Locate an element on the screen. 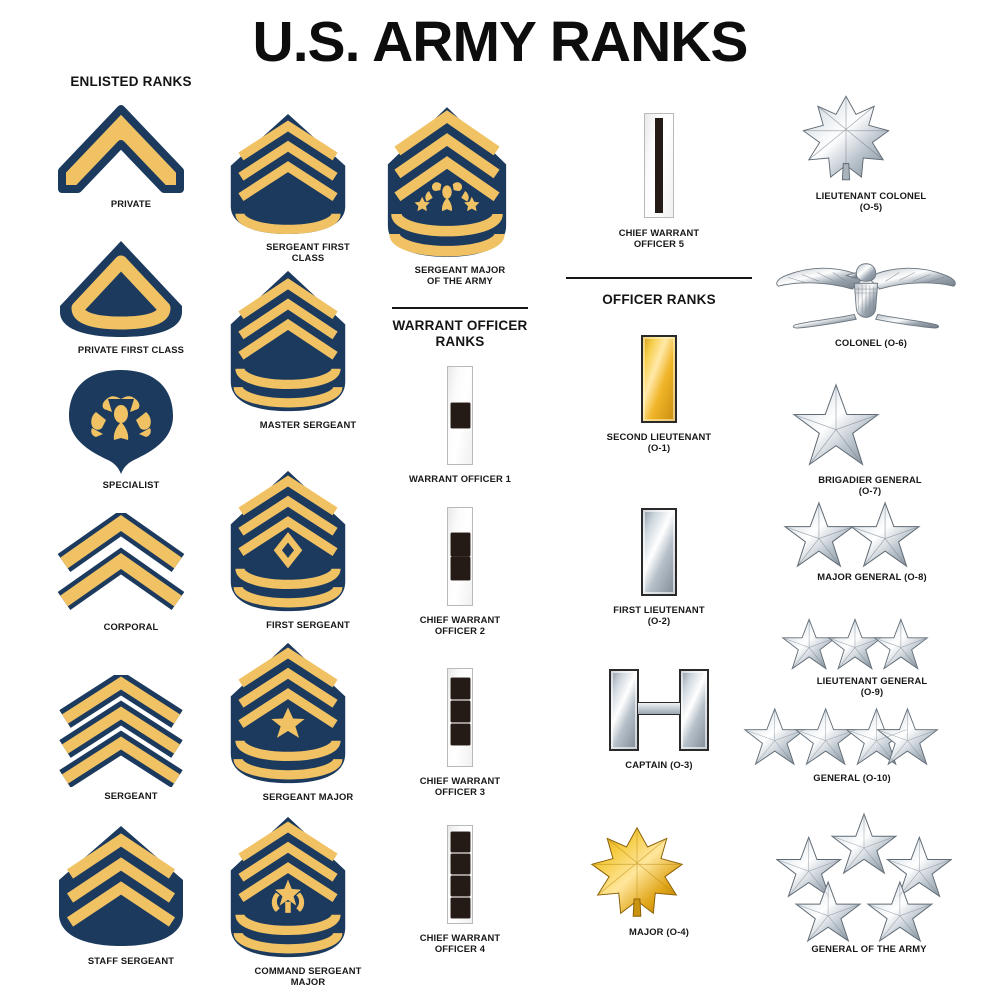 The width and height of the screenshot is (1000, 1000). silver-oak-leaf-icon is located at coordinates (871, 138).